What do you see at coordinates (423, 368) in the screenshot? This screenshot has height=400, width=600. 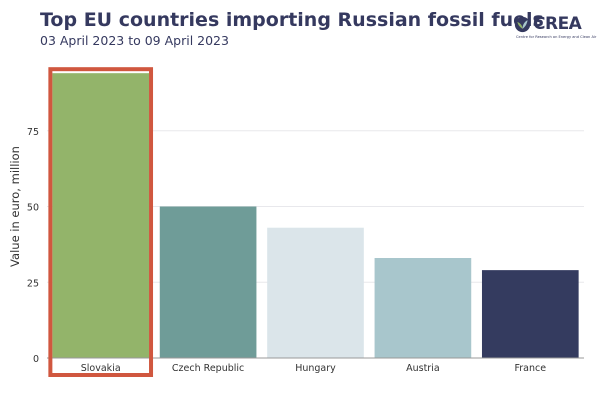 I see `x-tick-label: Austria` at bounding box center [423, 368].